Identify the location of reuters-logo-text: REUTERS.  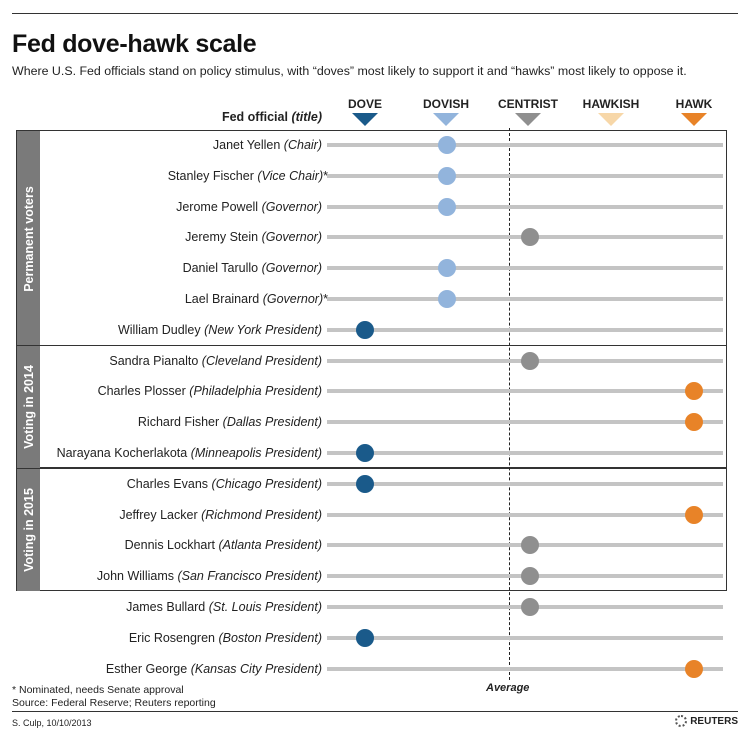
(714, 721).